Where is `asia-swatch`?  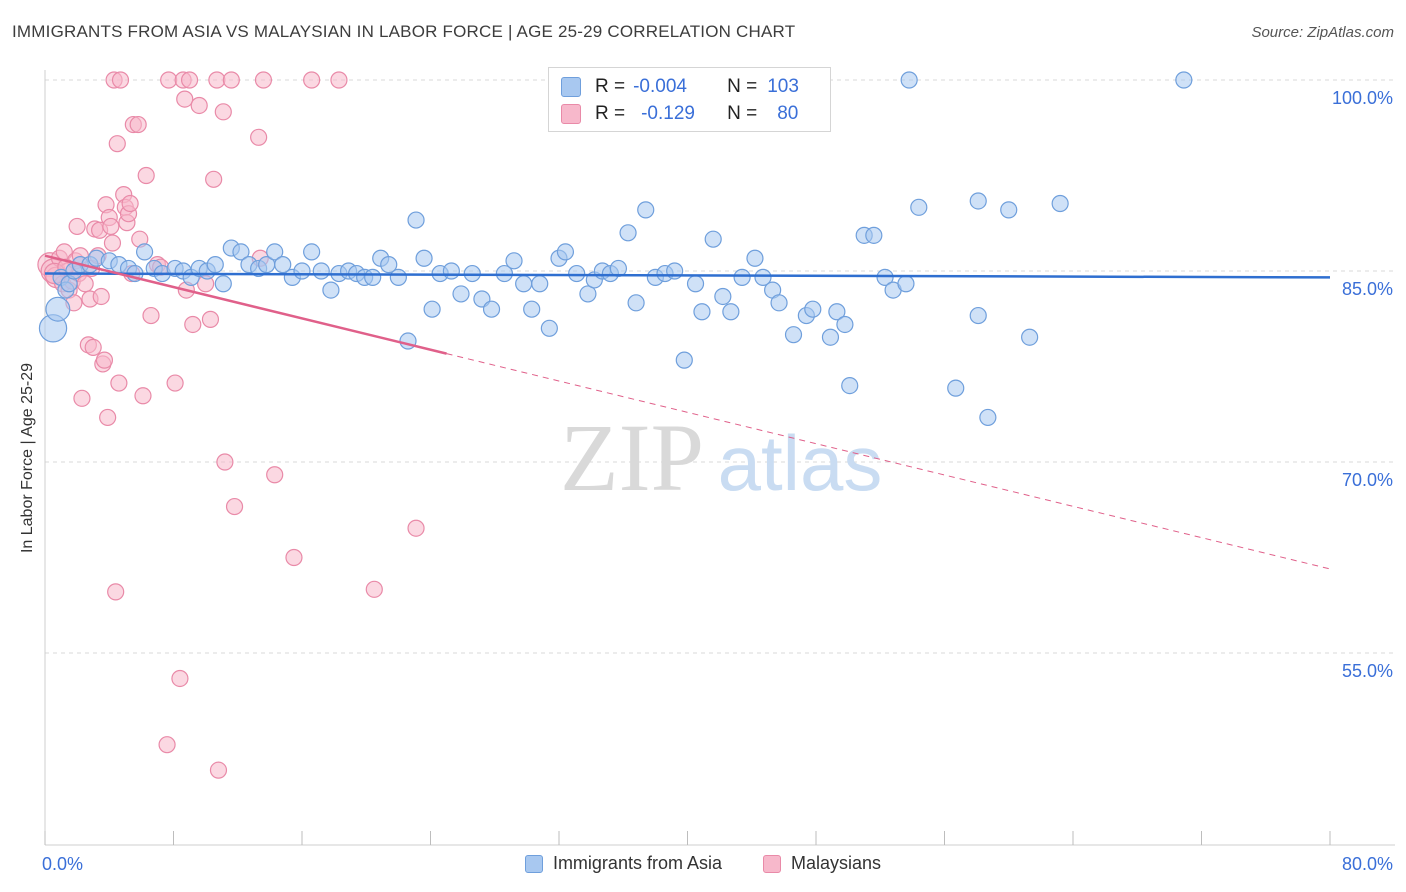
asia-swatch is located at coordinates (571, 87).